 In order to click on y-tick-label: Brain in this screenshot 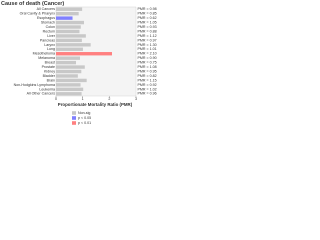, I will do `click(51, 80)`.